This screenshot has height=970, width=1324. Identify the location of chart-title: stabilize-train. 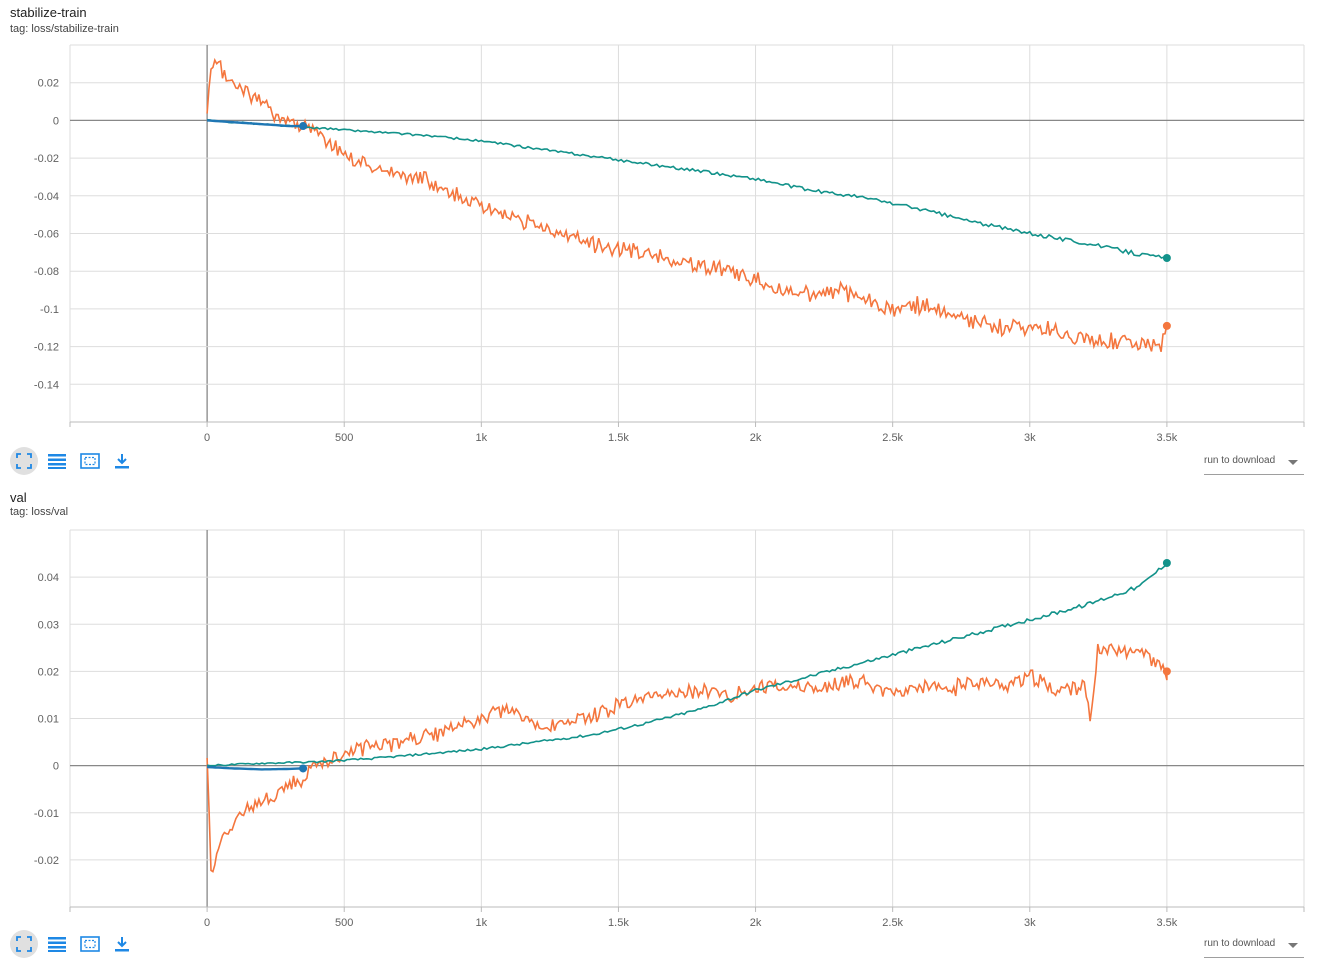
(48, 12).